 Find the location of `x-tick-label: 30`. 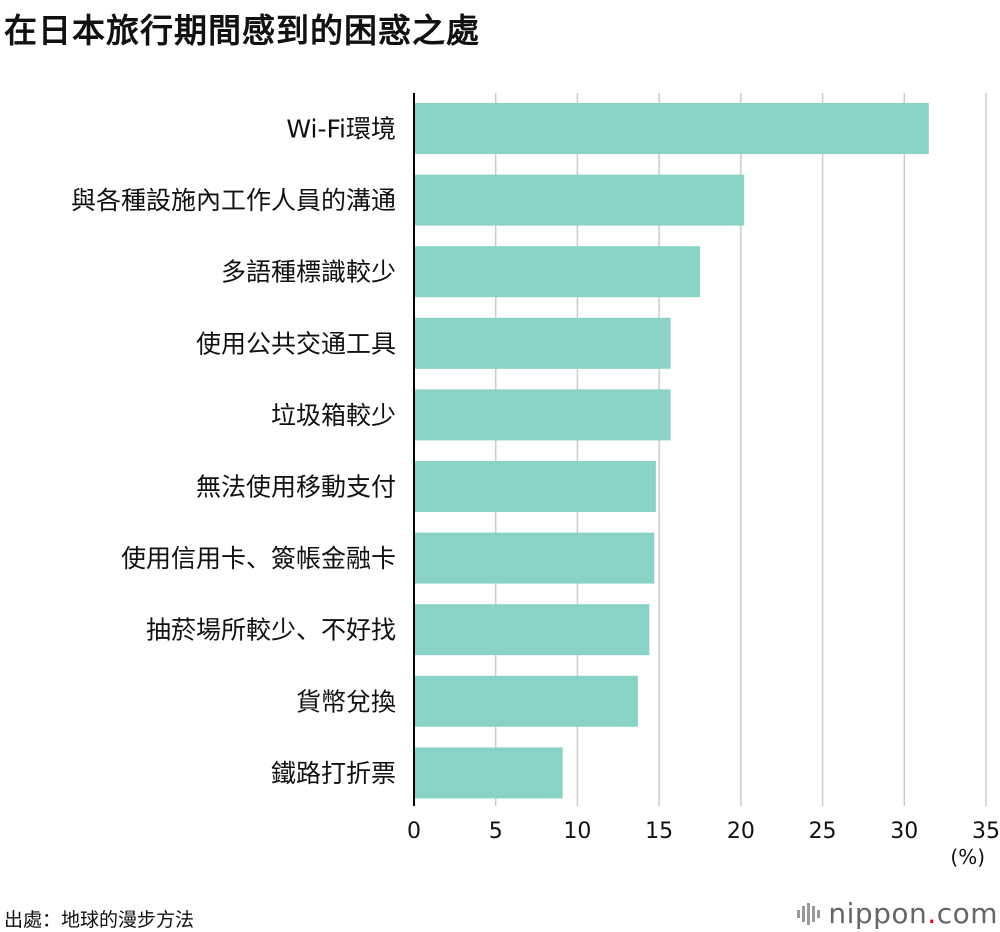

x-tick-label: 30 is located at coordinates (904, 831).